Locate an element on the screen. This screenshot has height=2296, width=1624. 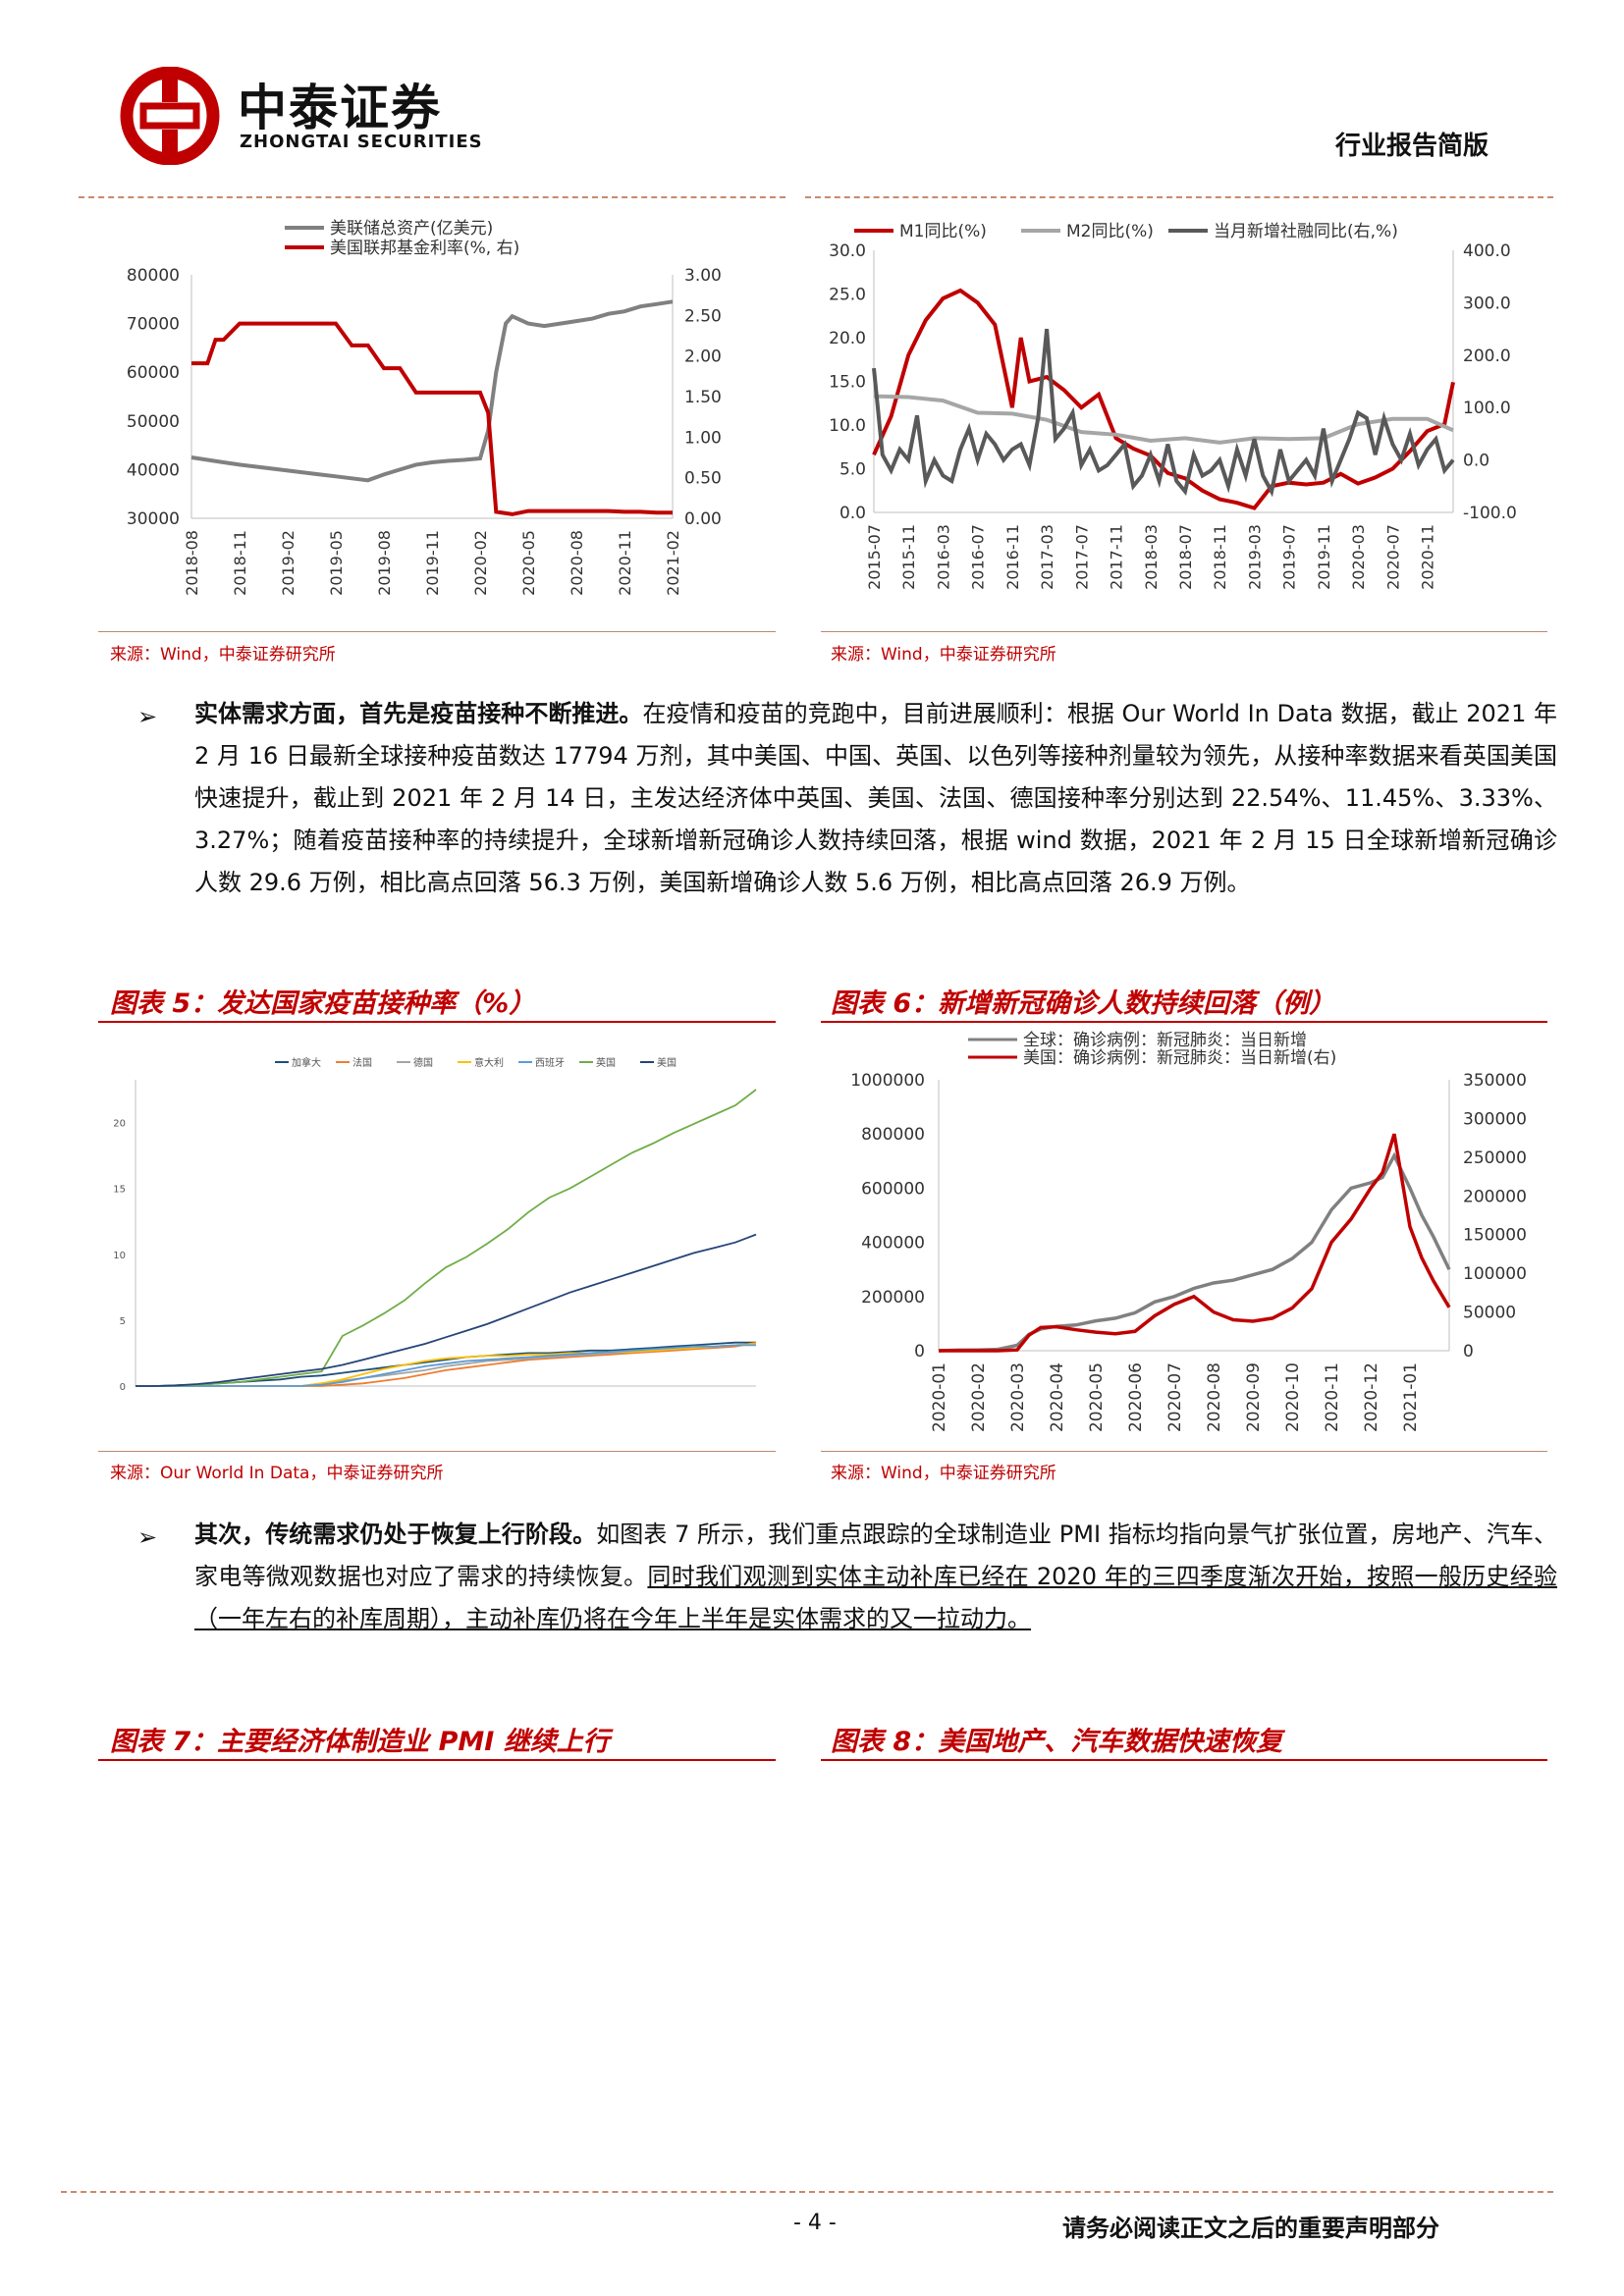
y-tick-label: 15.0 is located at coordinates (847, 383).